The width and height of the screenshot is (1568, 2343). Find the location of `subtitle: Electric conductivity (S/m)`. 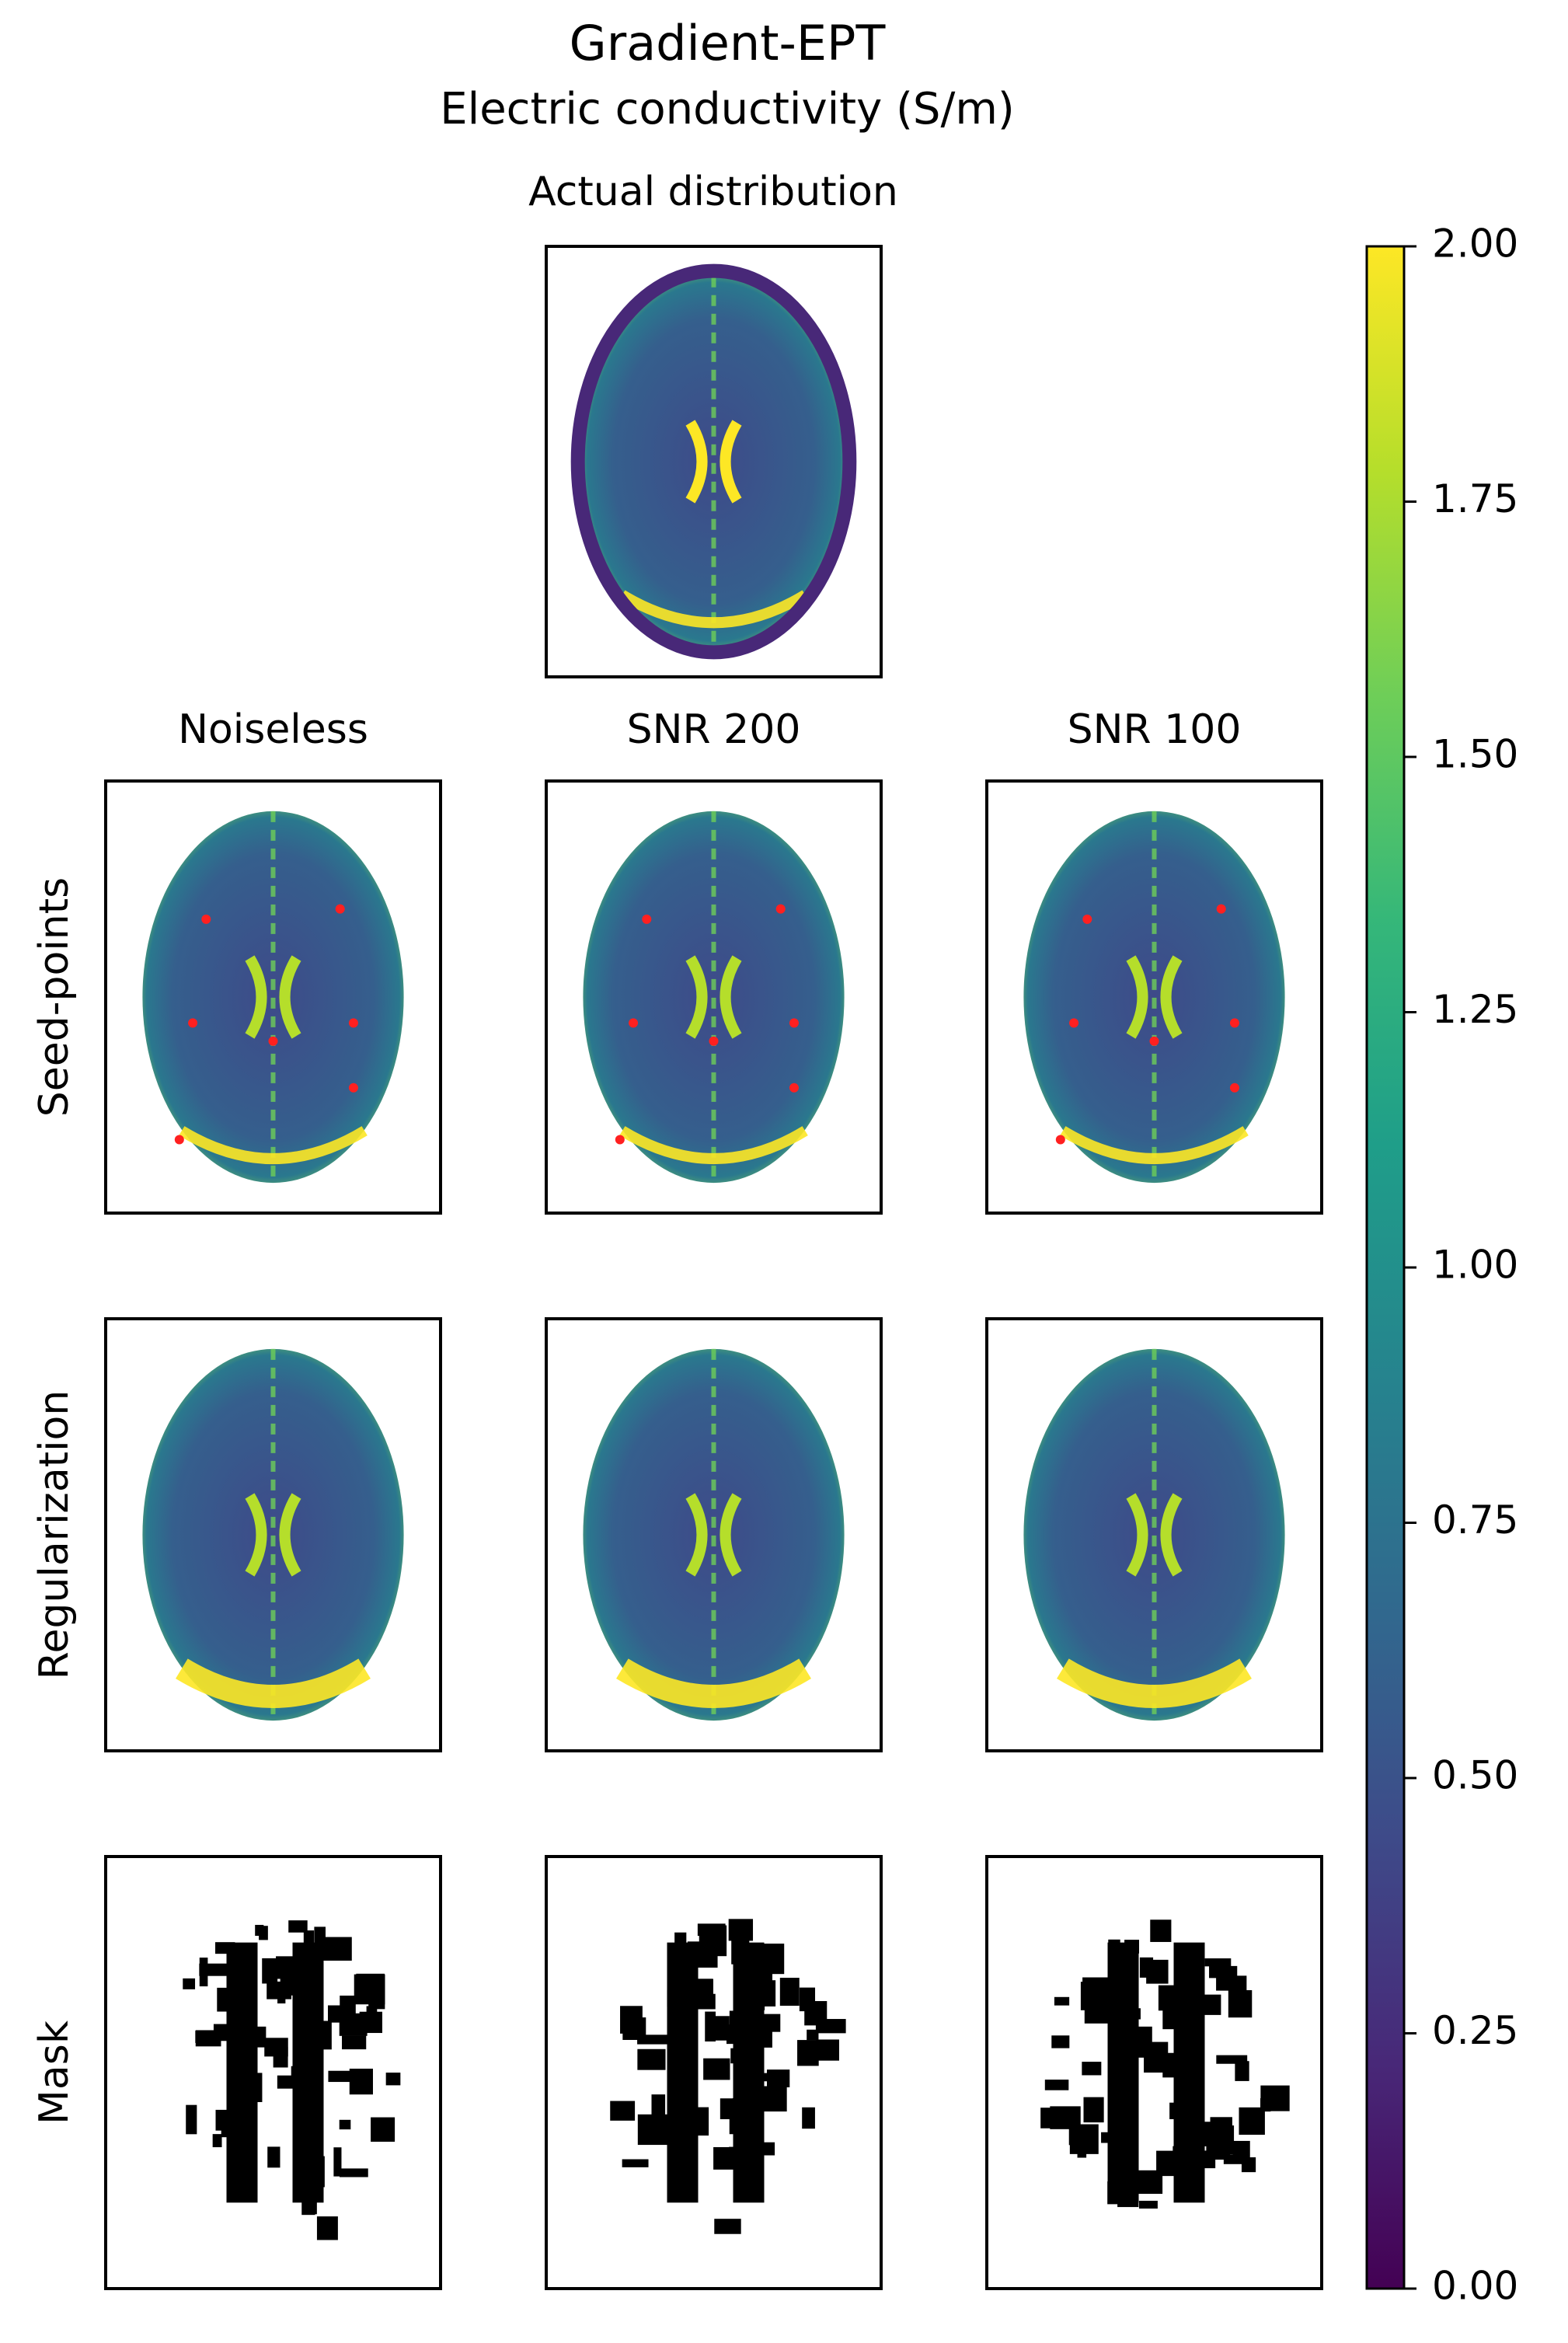

subtitle: Electric conductivity (S/m) is located at coordinates (727, 109).